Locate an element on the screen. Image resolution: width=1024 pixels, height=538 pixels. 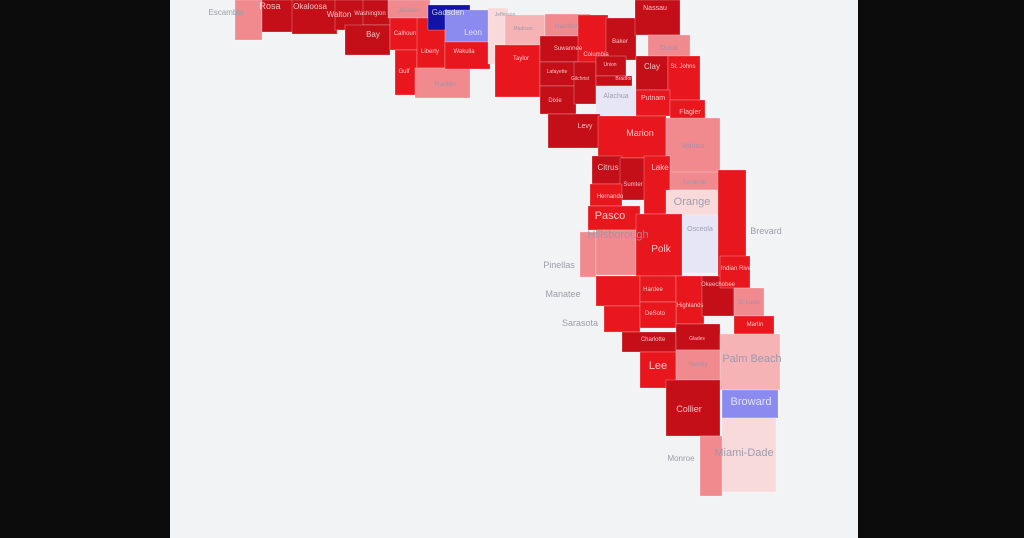
county-label-wakulla: Wakulla is located at coordinates (464, 52).